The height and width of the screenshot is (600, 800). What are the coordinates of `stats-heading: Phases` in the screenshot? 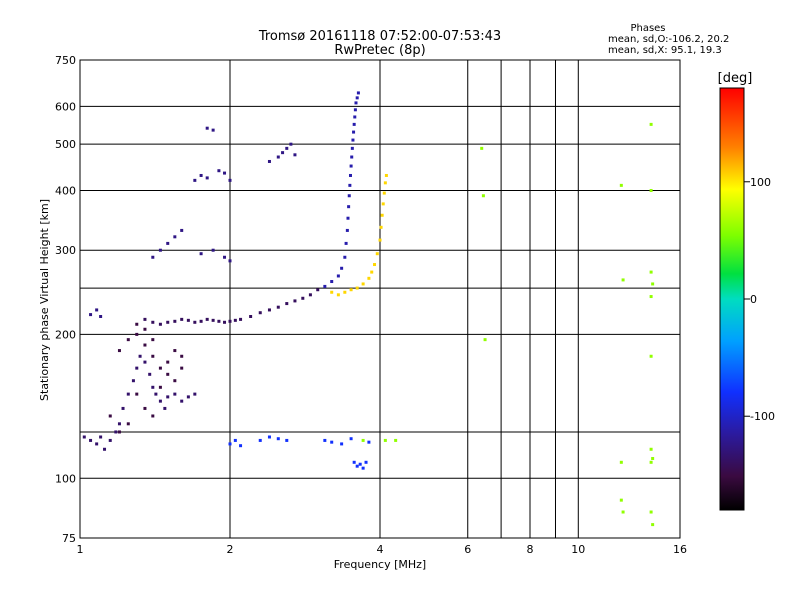 It's located at (647, 28).